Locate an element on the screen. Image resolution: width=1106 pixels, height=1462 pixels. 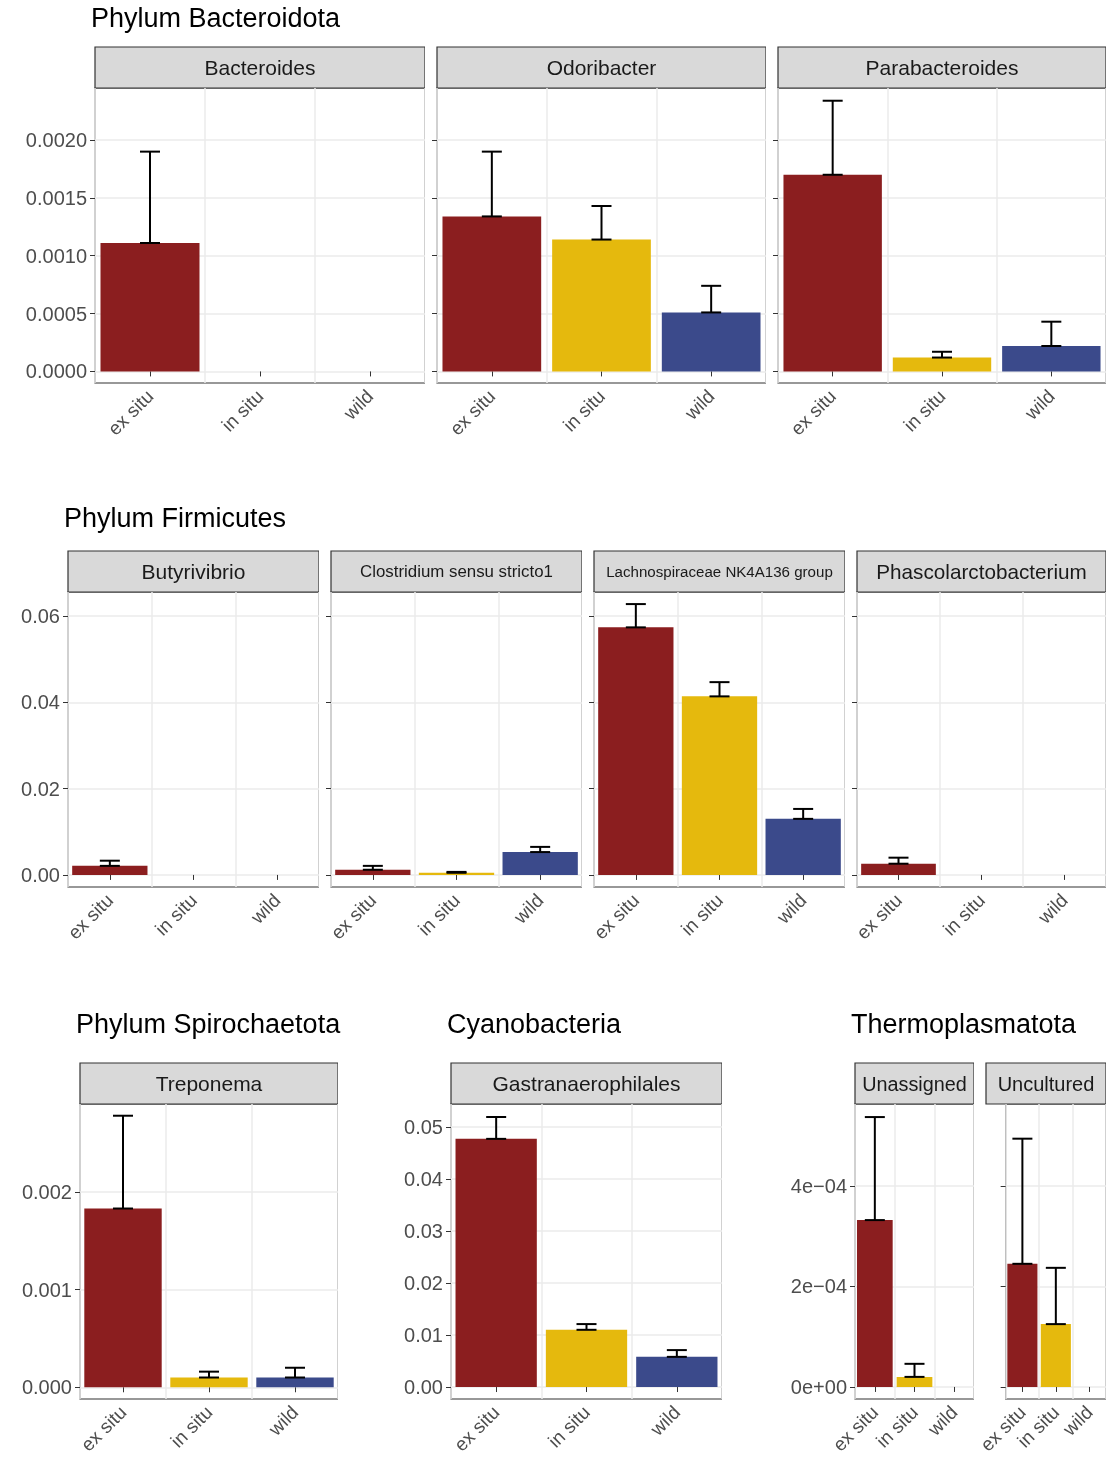
text: Thermoplasmatota is located at coordinates (964, 1024).